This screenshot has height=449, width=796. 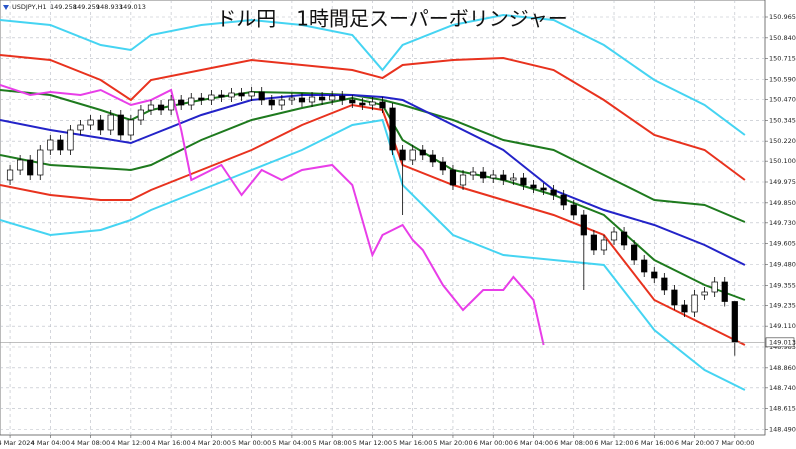 I want to click on y-tick-label: 148.615, so click(x=782, y=409).